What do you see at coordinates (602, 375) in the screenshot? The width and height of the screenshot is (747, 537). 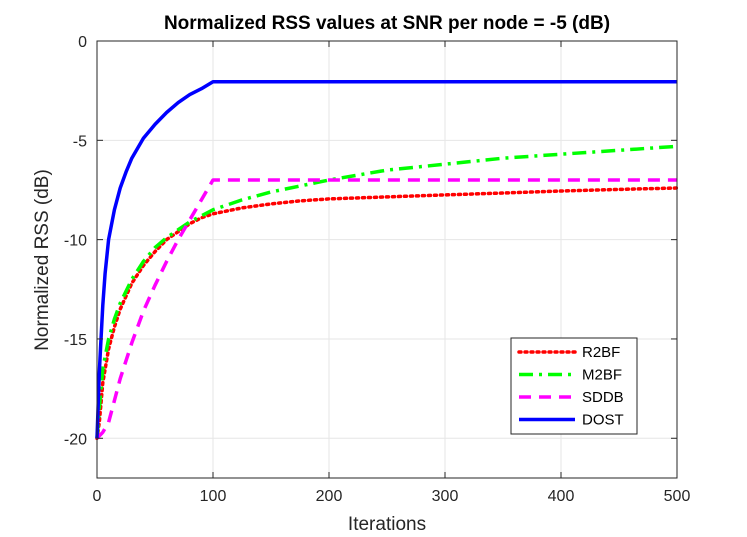 I see `legend-label-m2bf: M2BF` at bounding box center [602, 375].